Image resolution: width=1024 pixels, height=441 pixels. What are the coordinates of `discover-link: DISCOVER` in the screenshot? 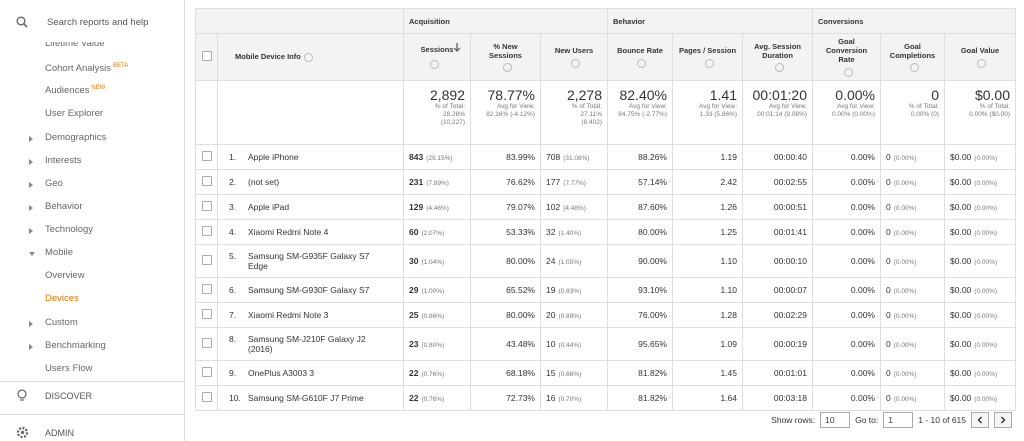 It's located at (69, 396).